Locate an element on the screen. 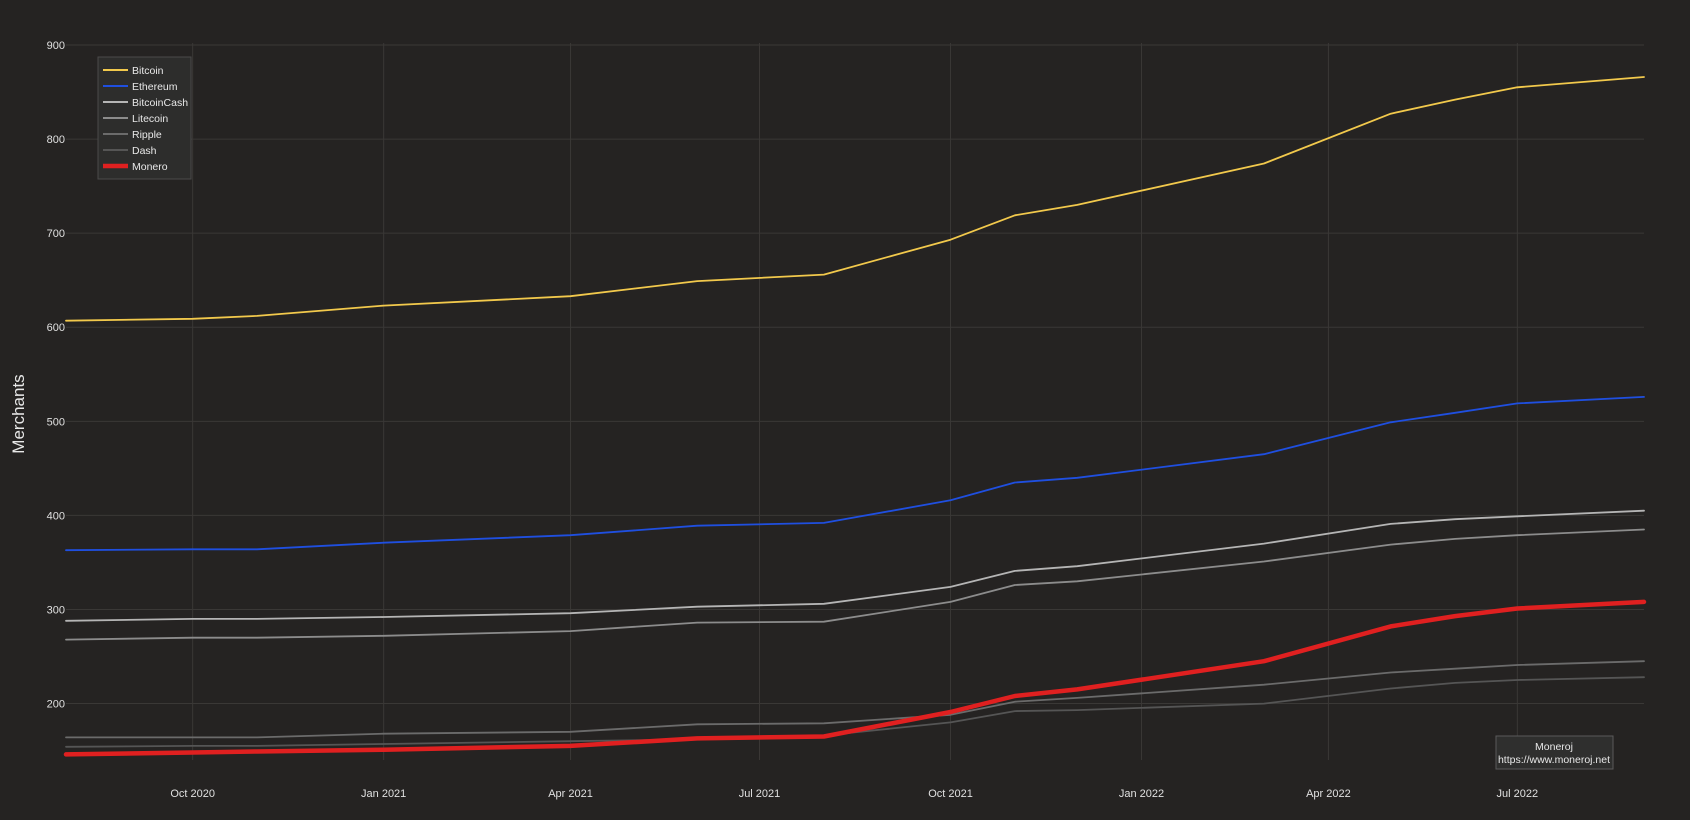  legend-label-monero: Monero is located at coordinates (150, 167).